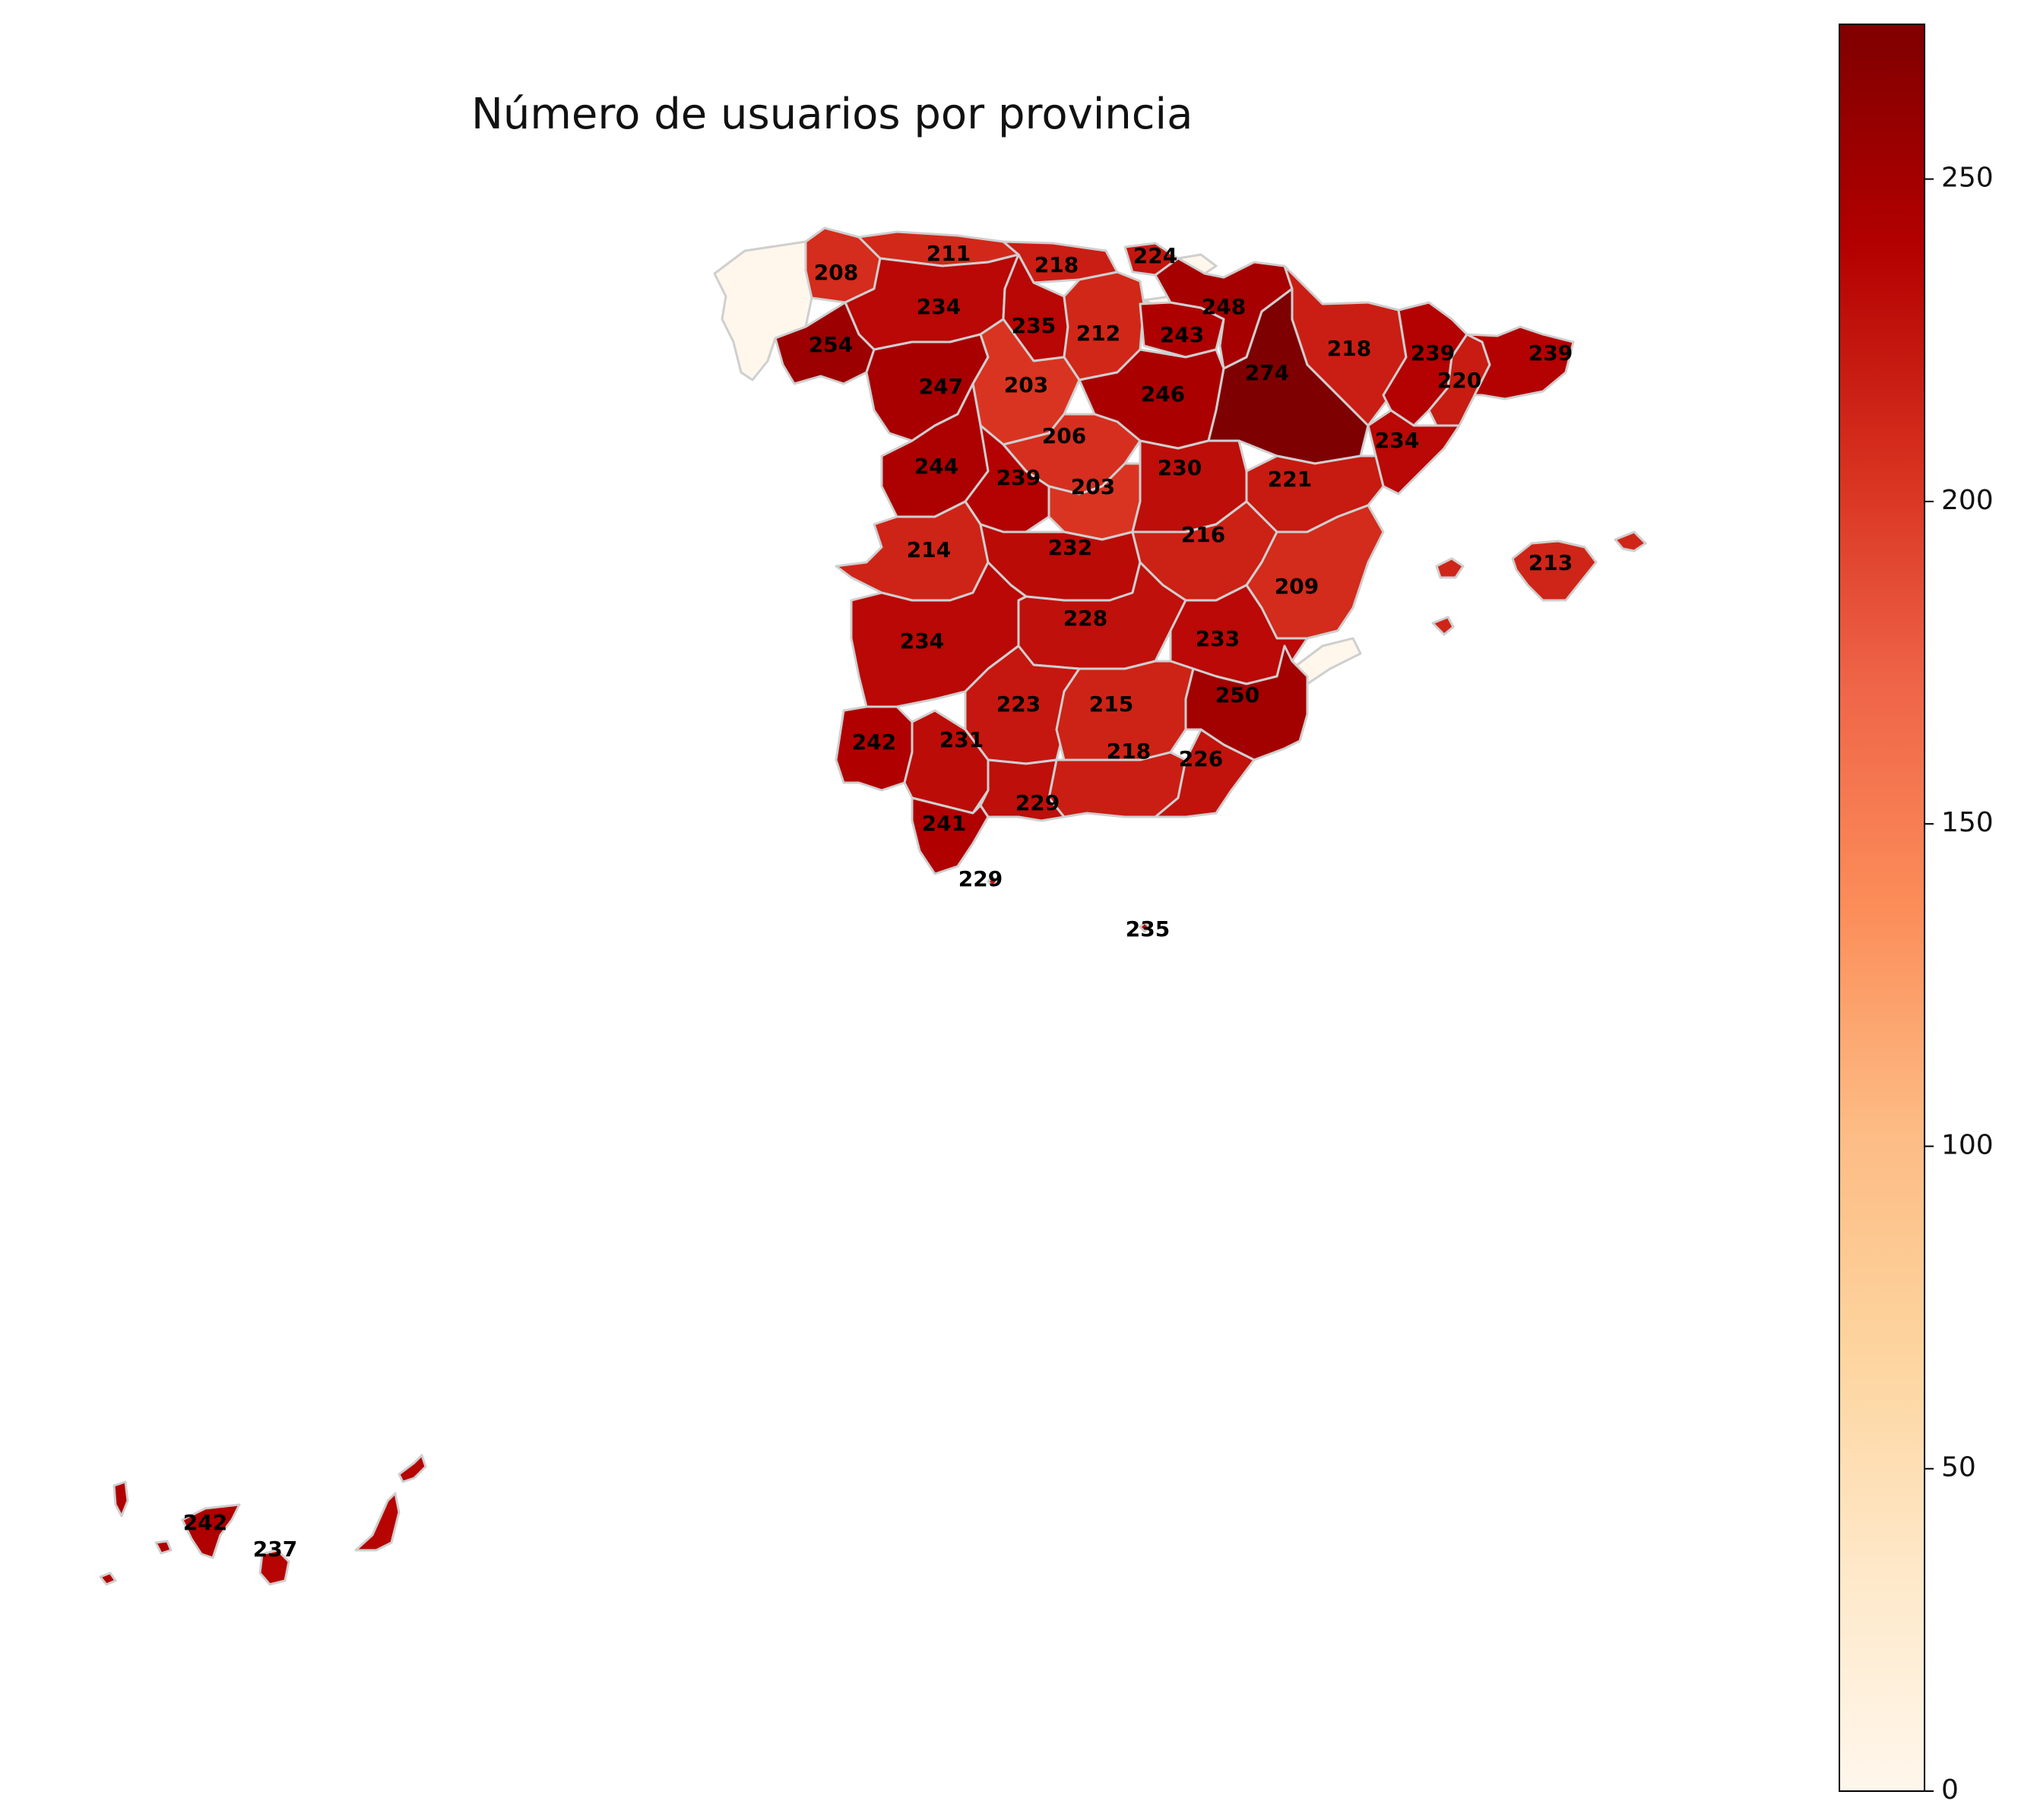 Image resolution: width=2018 pixels, height=1820 pixels. Describe the element at coordinates (1967, 178) in the screenshot. I see `colorbar-tick-label: 250` at that location.